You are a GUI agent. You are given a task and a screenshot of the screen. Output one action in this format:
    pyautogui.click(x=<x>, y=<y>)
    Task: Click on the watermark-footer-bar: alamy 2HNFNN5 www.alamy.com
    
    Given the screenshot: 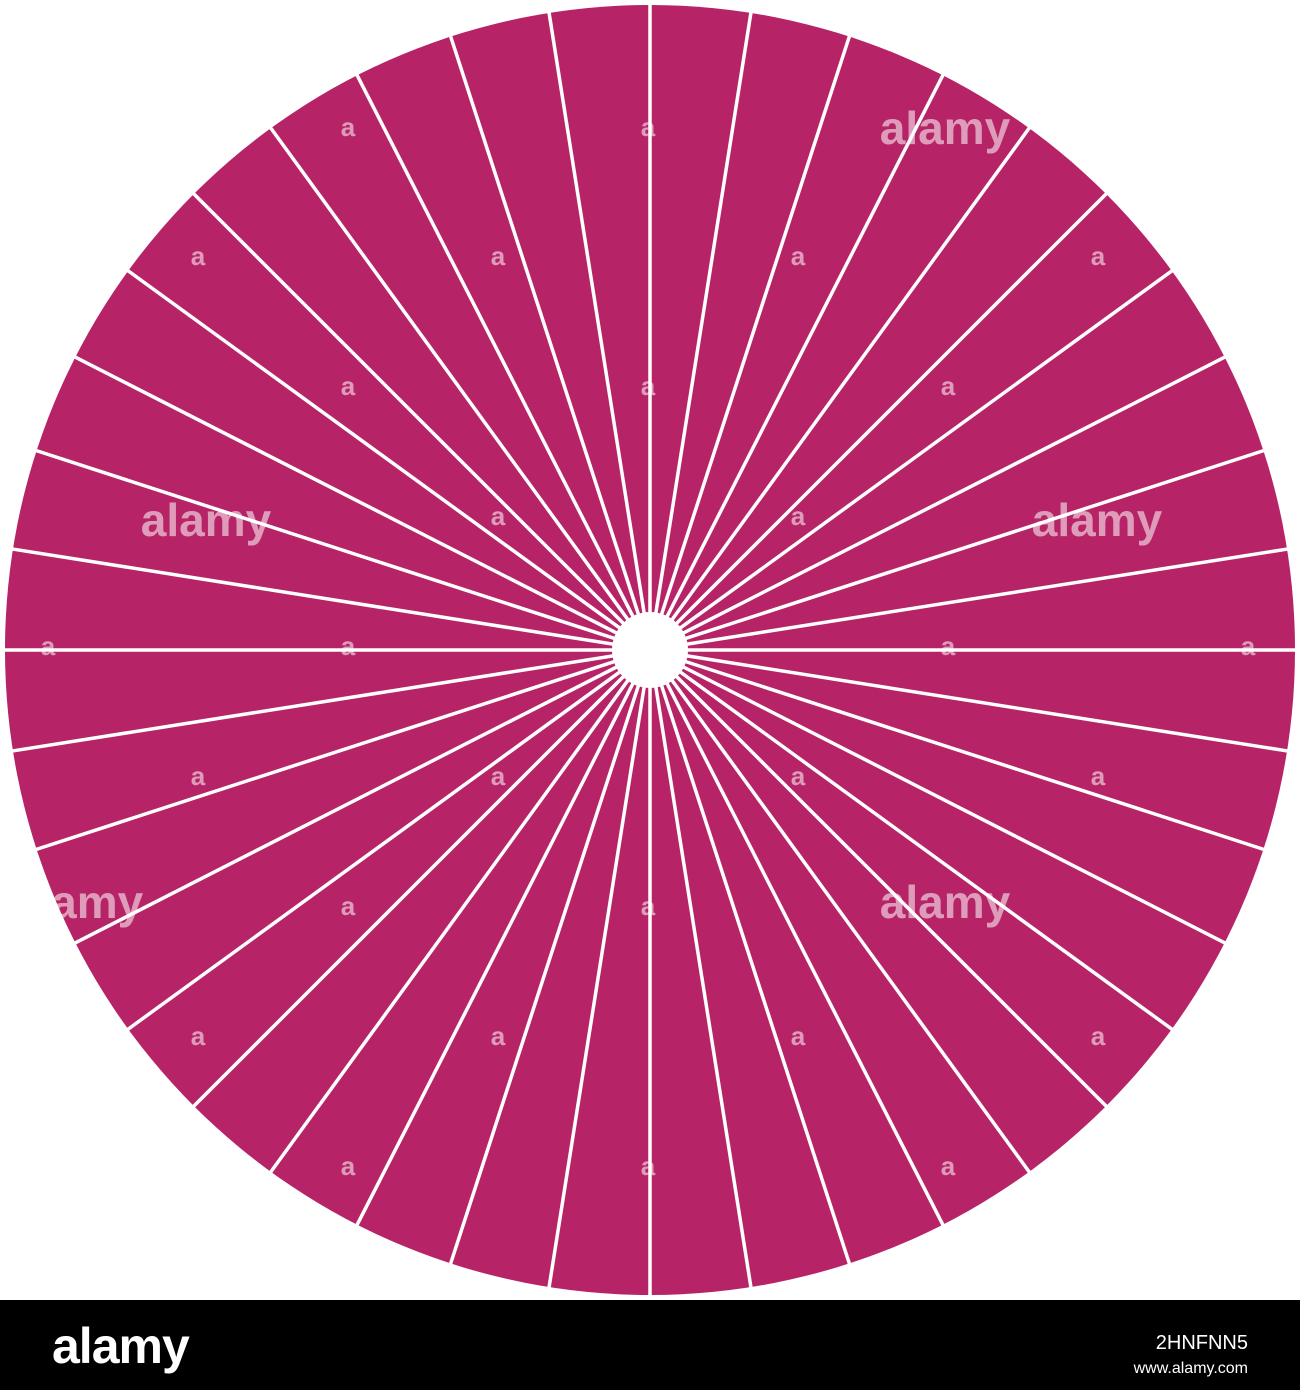 What is the action you would take?
    pyautogui.click(x=650, y=1345)
    